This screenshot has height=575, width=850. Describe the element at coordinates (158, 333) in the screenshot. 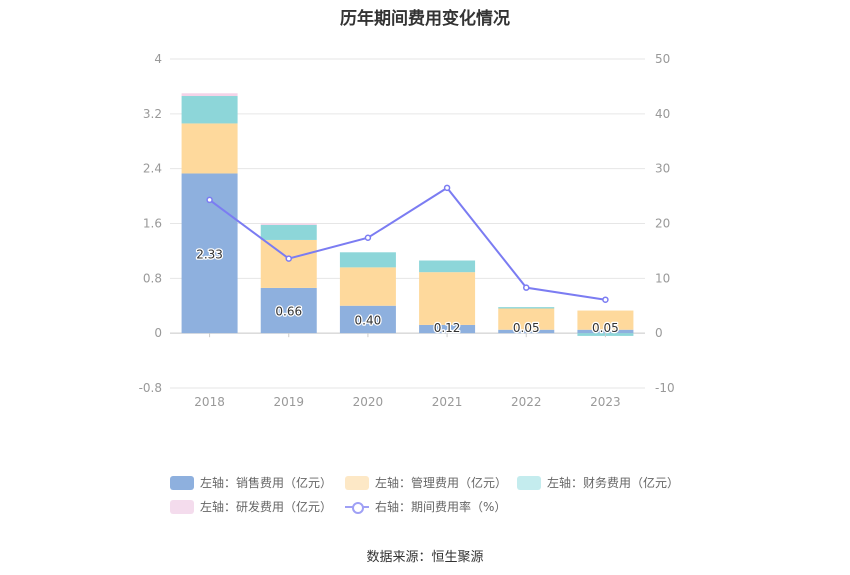

I see `left-tick-label-5: 0` at that location.